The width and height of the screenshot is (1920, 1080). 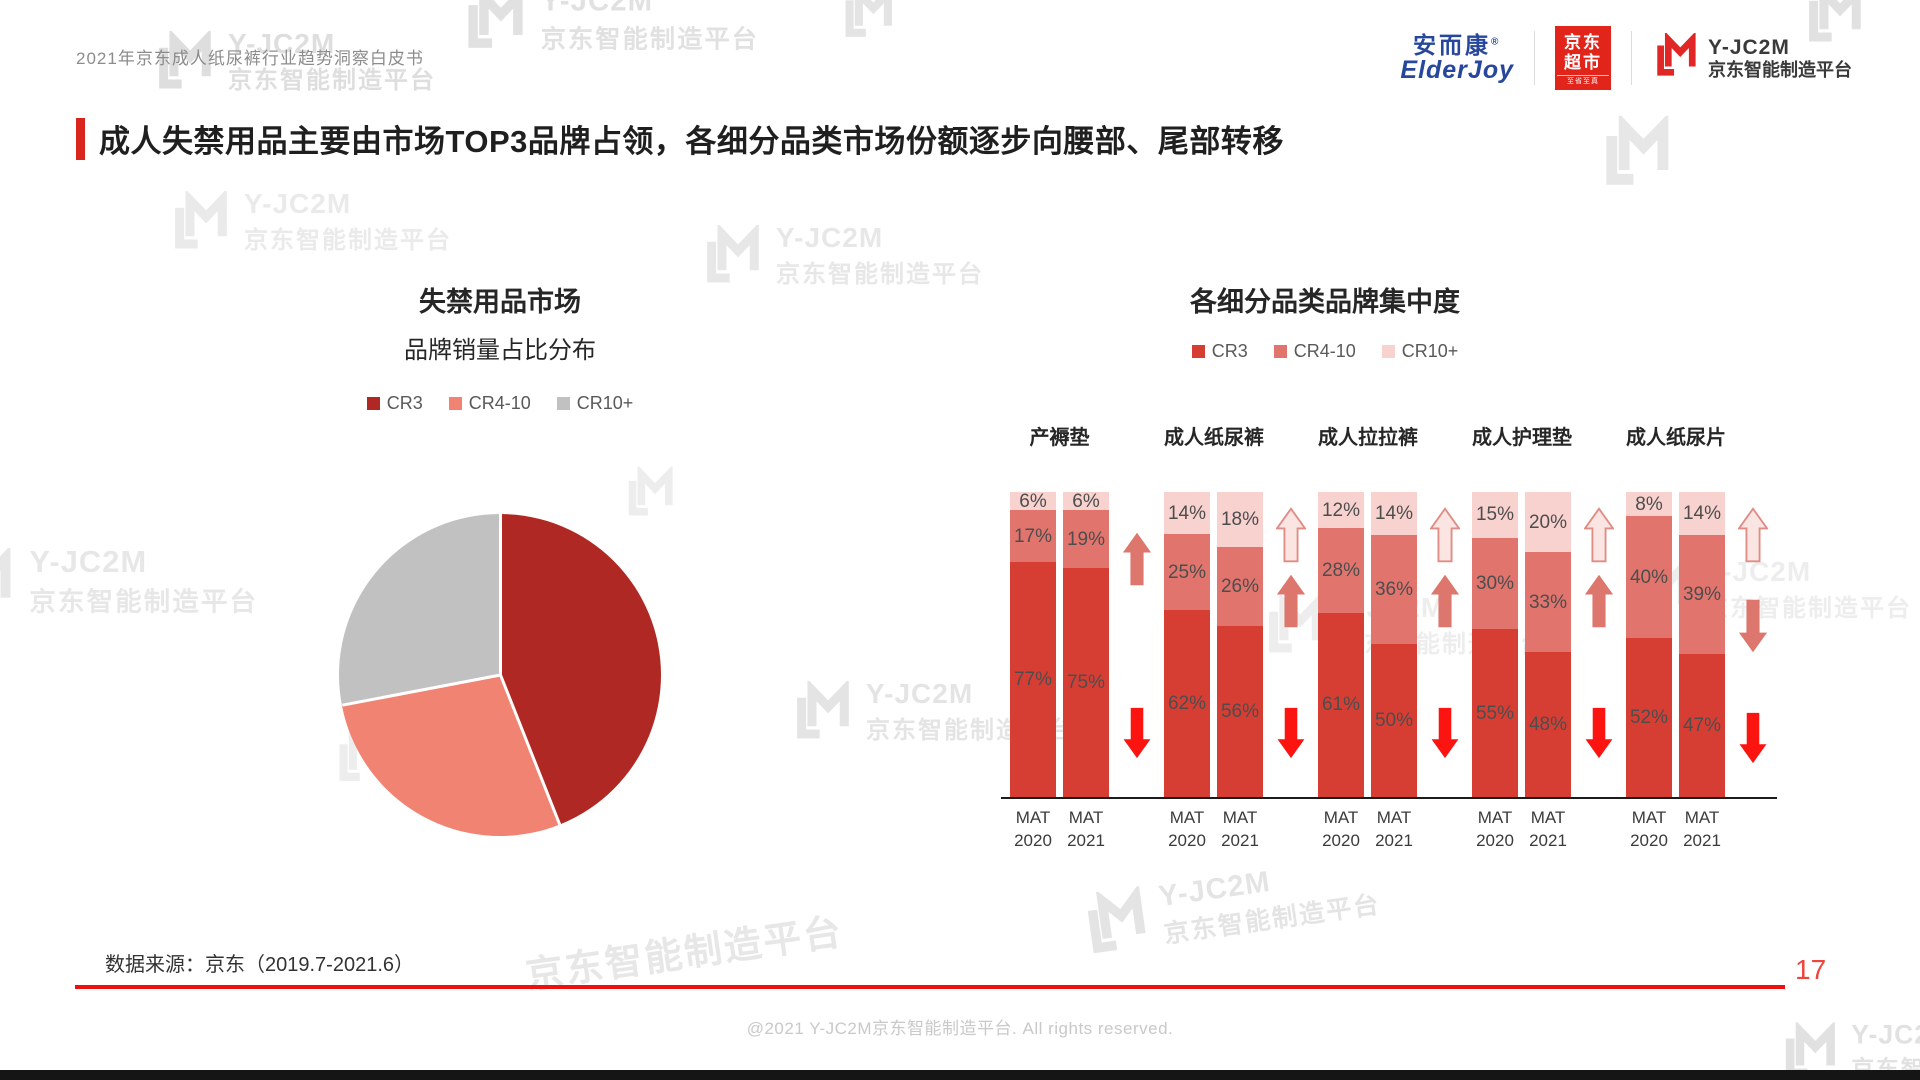 What do you see at coordinates (1219, 351) in the screenshot?
I see `bar-legend-item: CR3` at bounding box center [1219, 351].